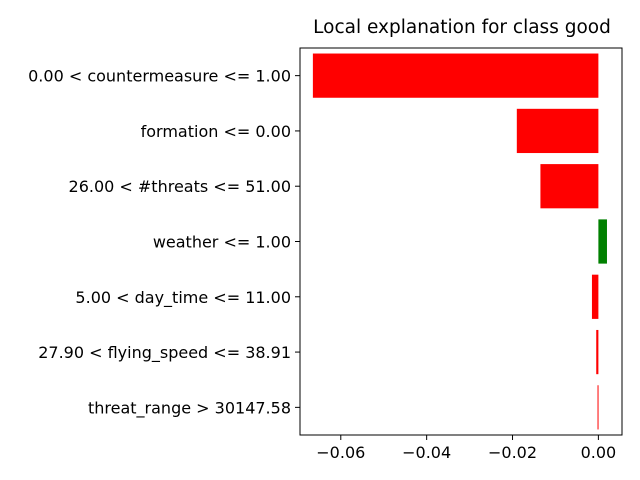 This screenshot has height=480, width=640. I want to click on y-tick-label: 0.00 < countermeasure <= 1.00, so click(159, 76).